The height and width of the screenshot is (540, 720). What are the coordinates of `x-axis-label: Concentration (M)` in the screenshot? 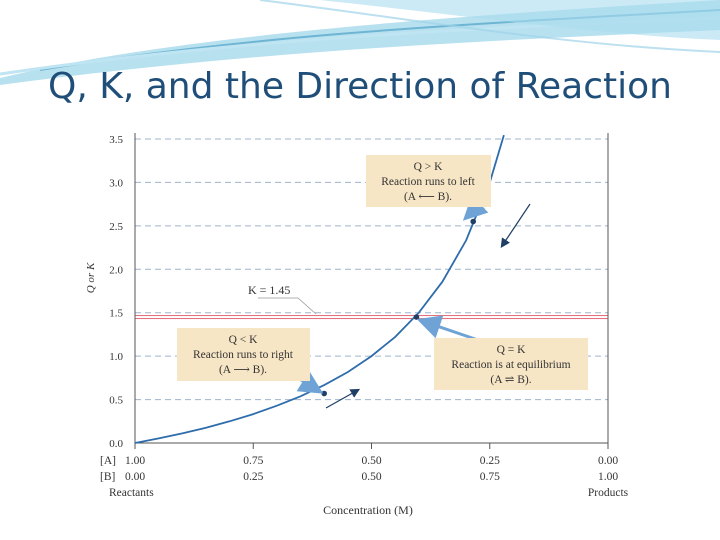 It's located at (368, 510).